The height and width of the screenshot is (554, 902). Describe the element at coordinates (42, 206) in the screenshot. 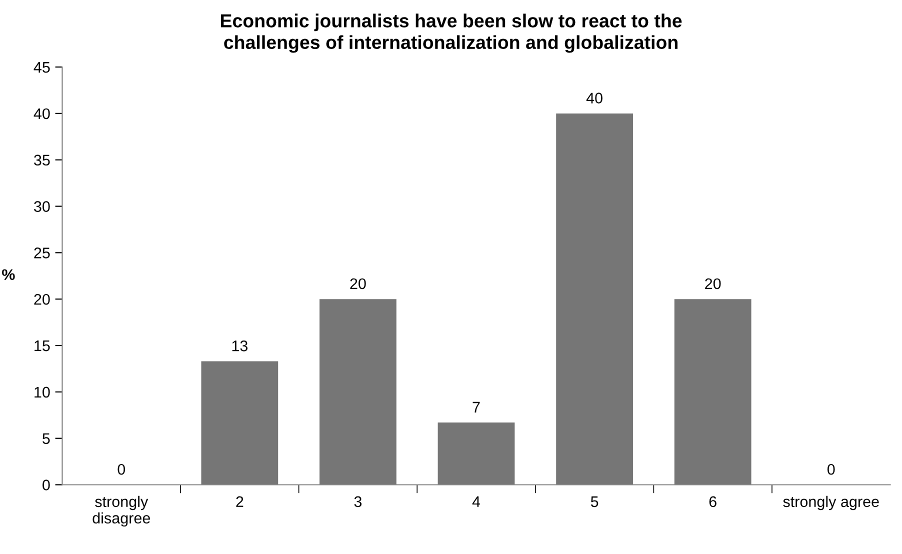

I see `y-tick-label: 30` at that location.